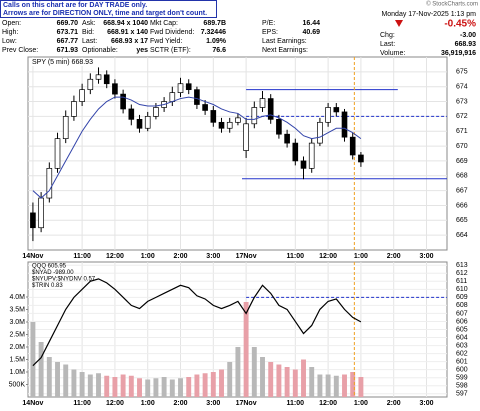 The height and width of the screenshot is (411, 480). I want to click on quote-date: Monday 17-Nov-2025 1:13 pm, so click(428, 14).